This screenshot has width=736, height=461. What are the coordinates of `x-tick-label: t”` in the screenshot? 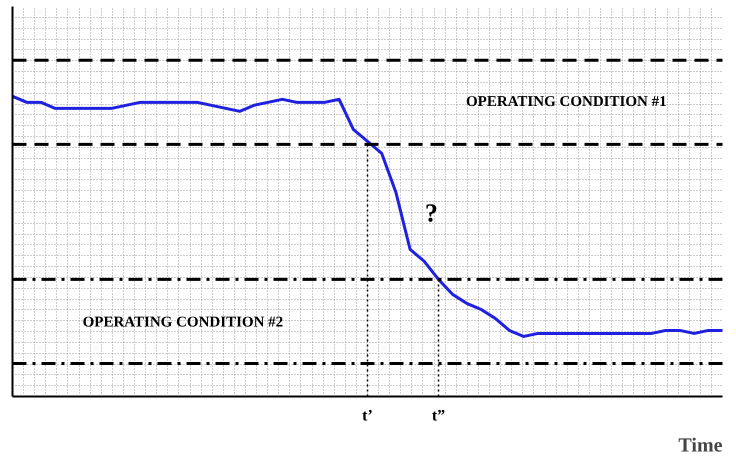 It's located at (439, 416).